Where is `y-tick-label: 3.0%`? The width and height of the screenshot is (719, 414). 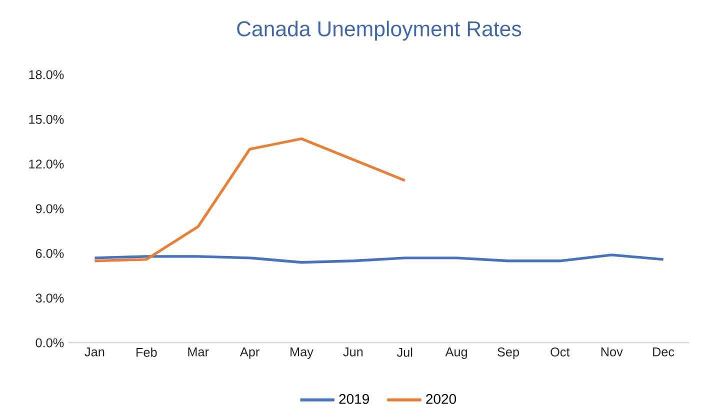
y-tick-label: 3.0% is located at coordinates (50, 298).